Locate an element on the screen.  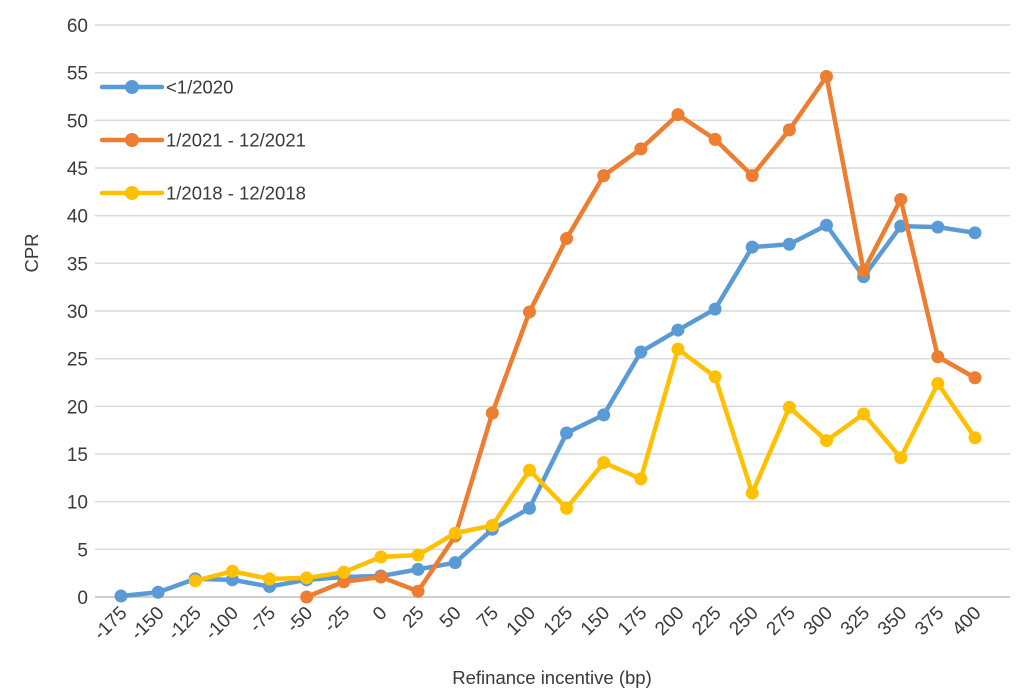
x-axis-title: Refinance incentive (bp) is located at coordinates (552, 677).